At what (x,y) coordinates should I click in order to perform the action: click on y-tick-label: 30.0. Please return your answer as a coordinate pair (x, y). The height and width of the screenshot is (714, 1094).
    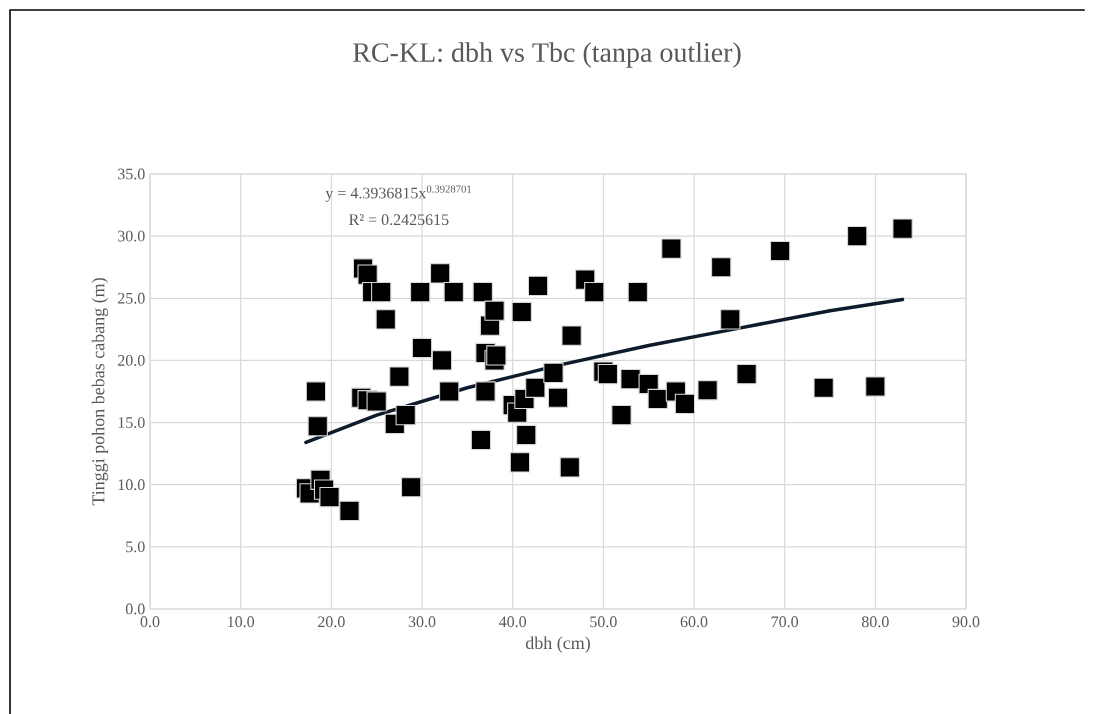
    Looking at the image, I should click on (131, 236).